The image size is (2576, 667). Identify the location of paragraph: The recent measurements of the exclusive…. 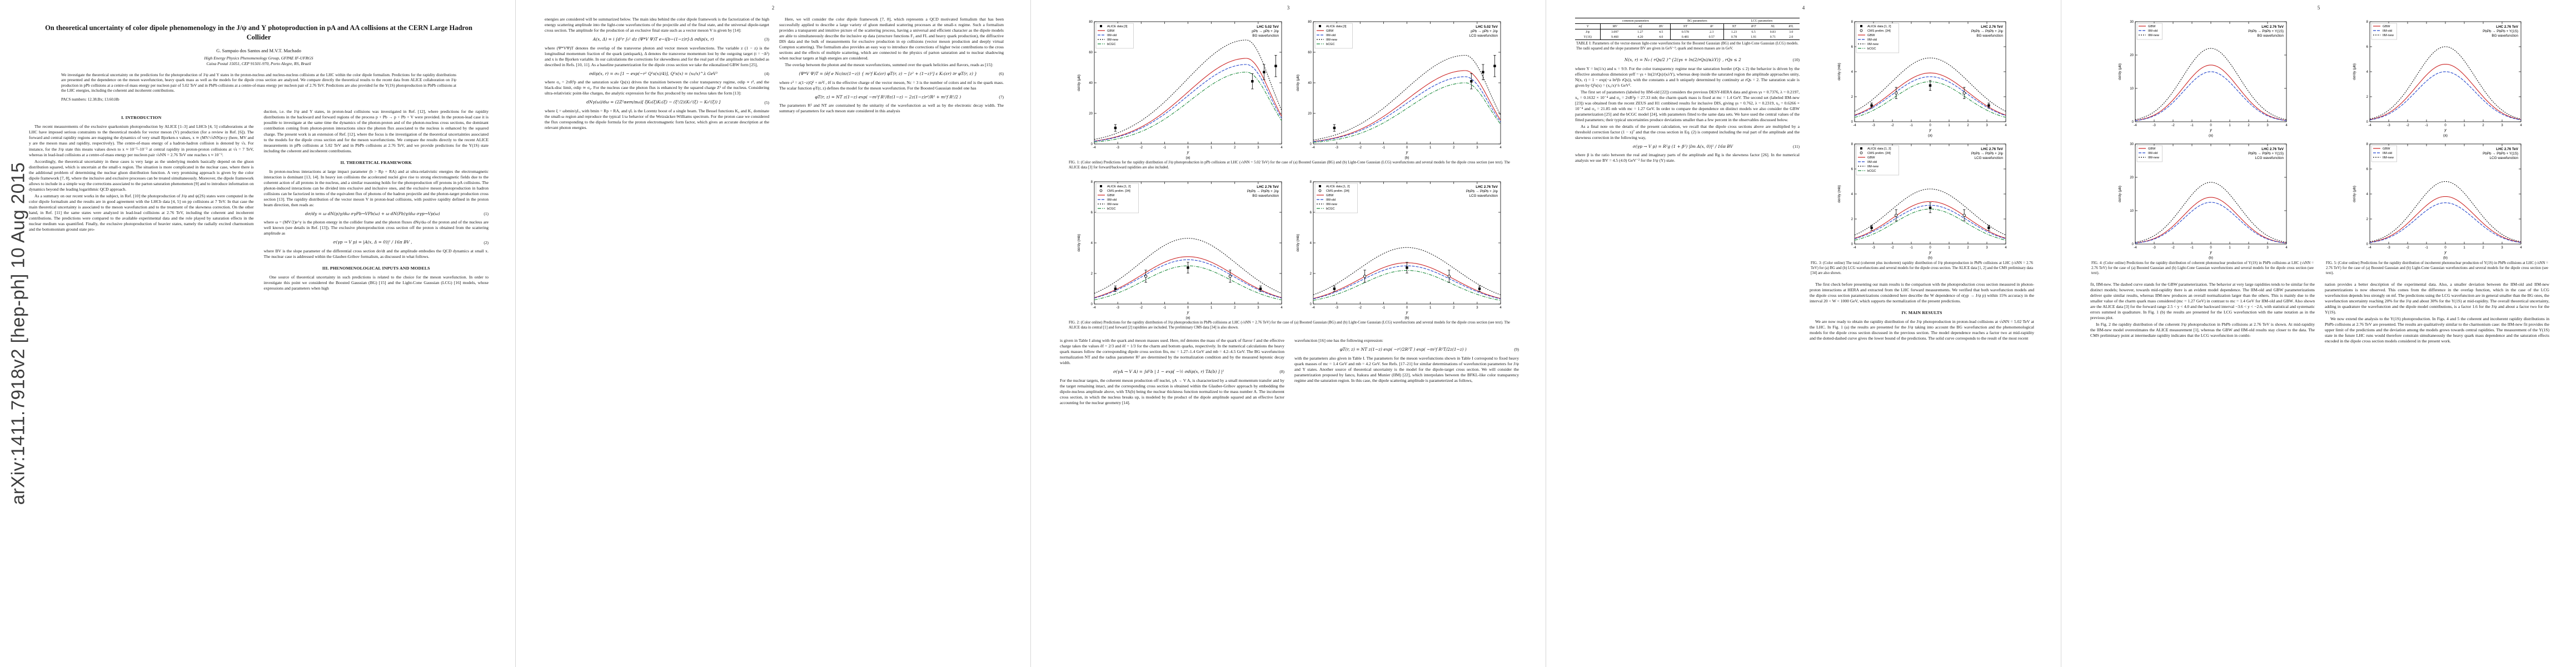
(141, 140).